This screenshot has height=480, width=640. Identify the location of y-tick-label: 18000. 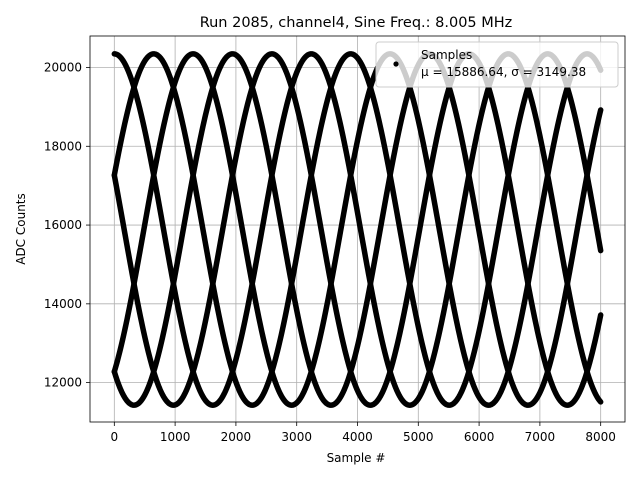
(63, 146).